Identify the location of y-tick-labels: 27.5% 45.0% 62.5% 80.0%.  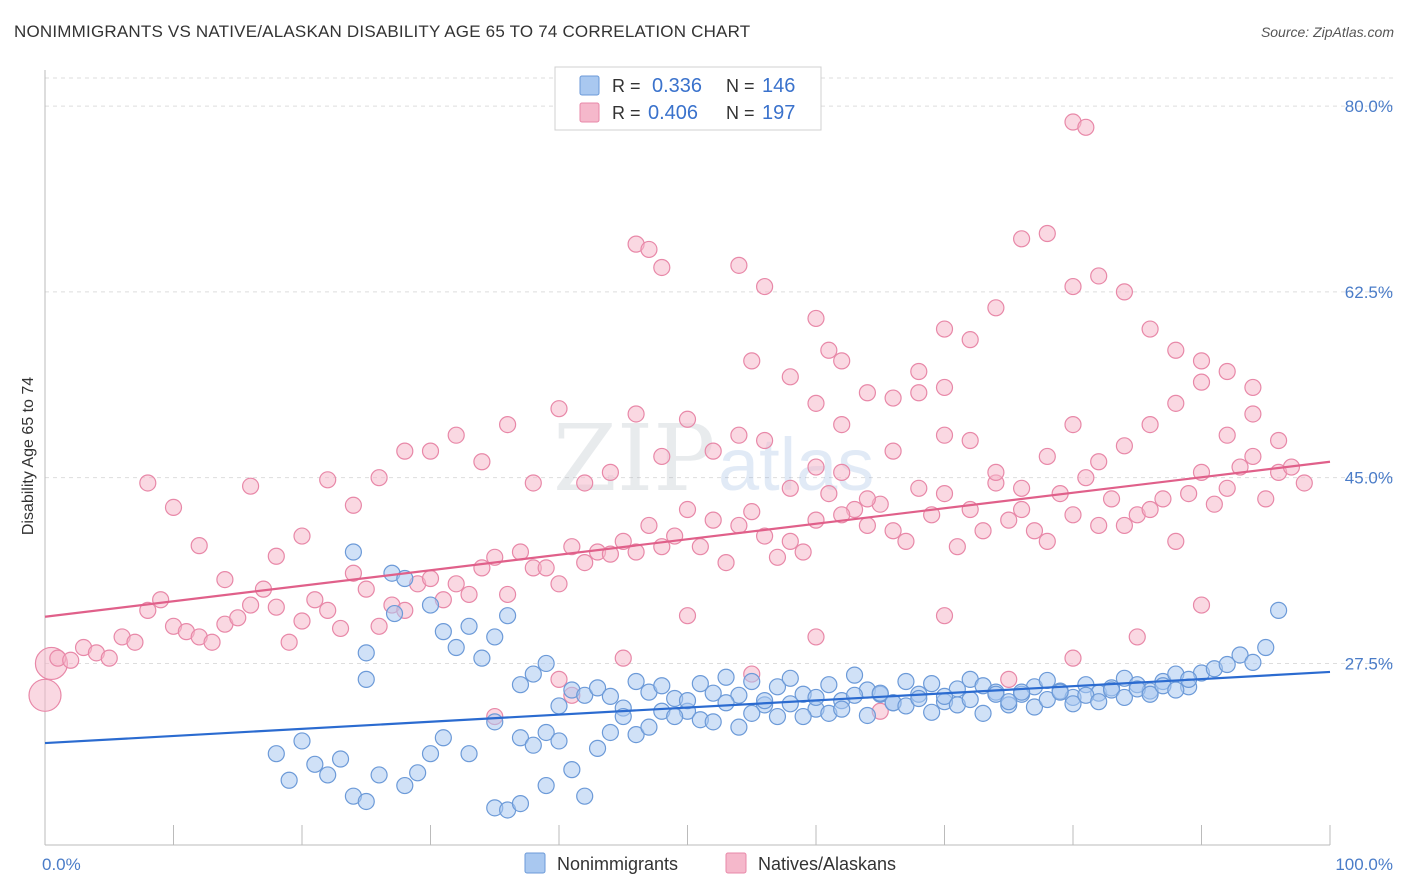
(1369, 385).